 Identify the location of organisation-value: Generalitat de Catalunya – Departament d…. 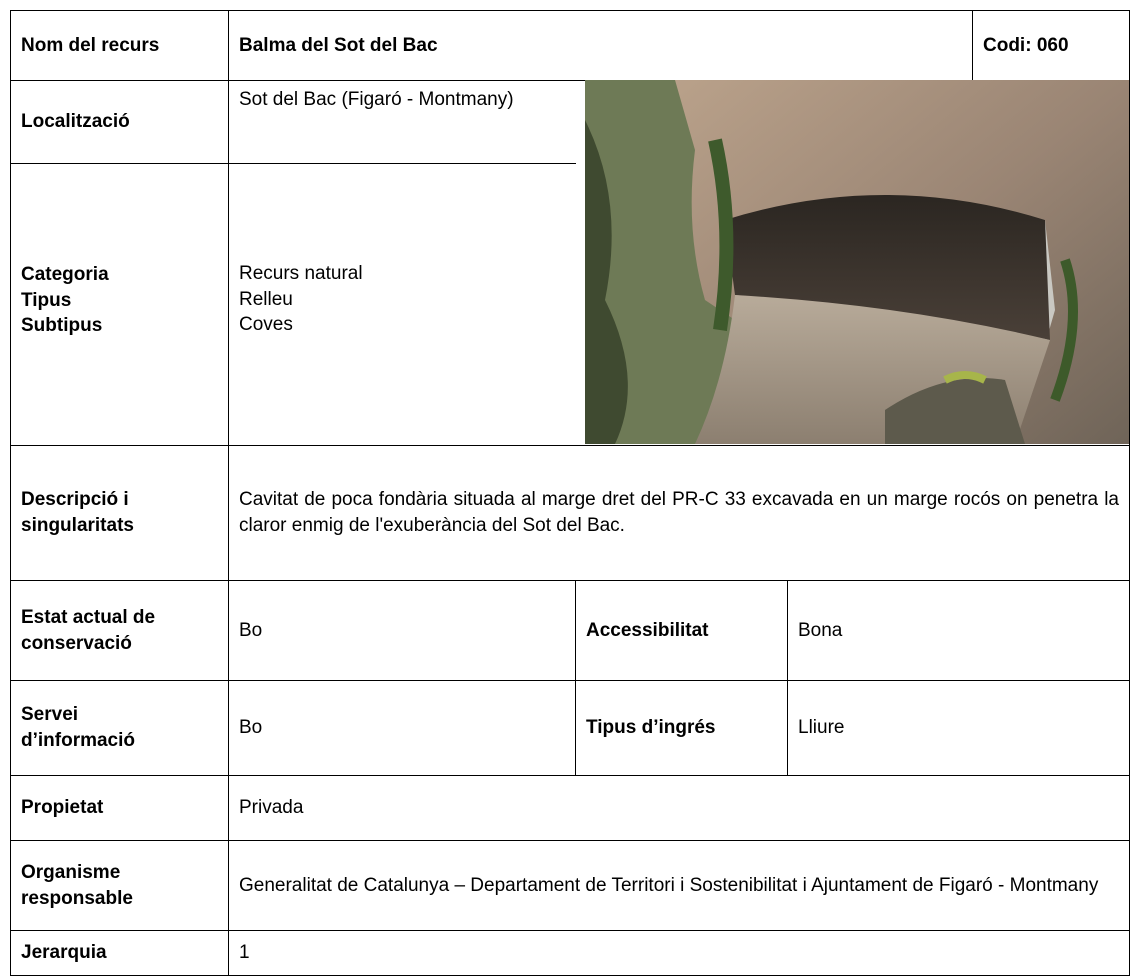
(679, 885).